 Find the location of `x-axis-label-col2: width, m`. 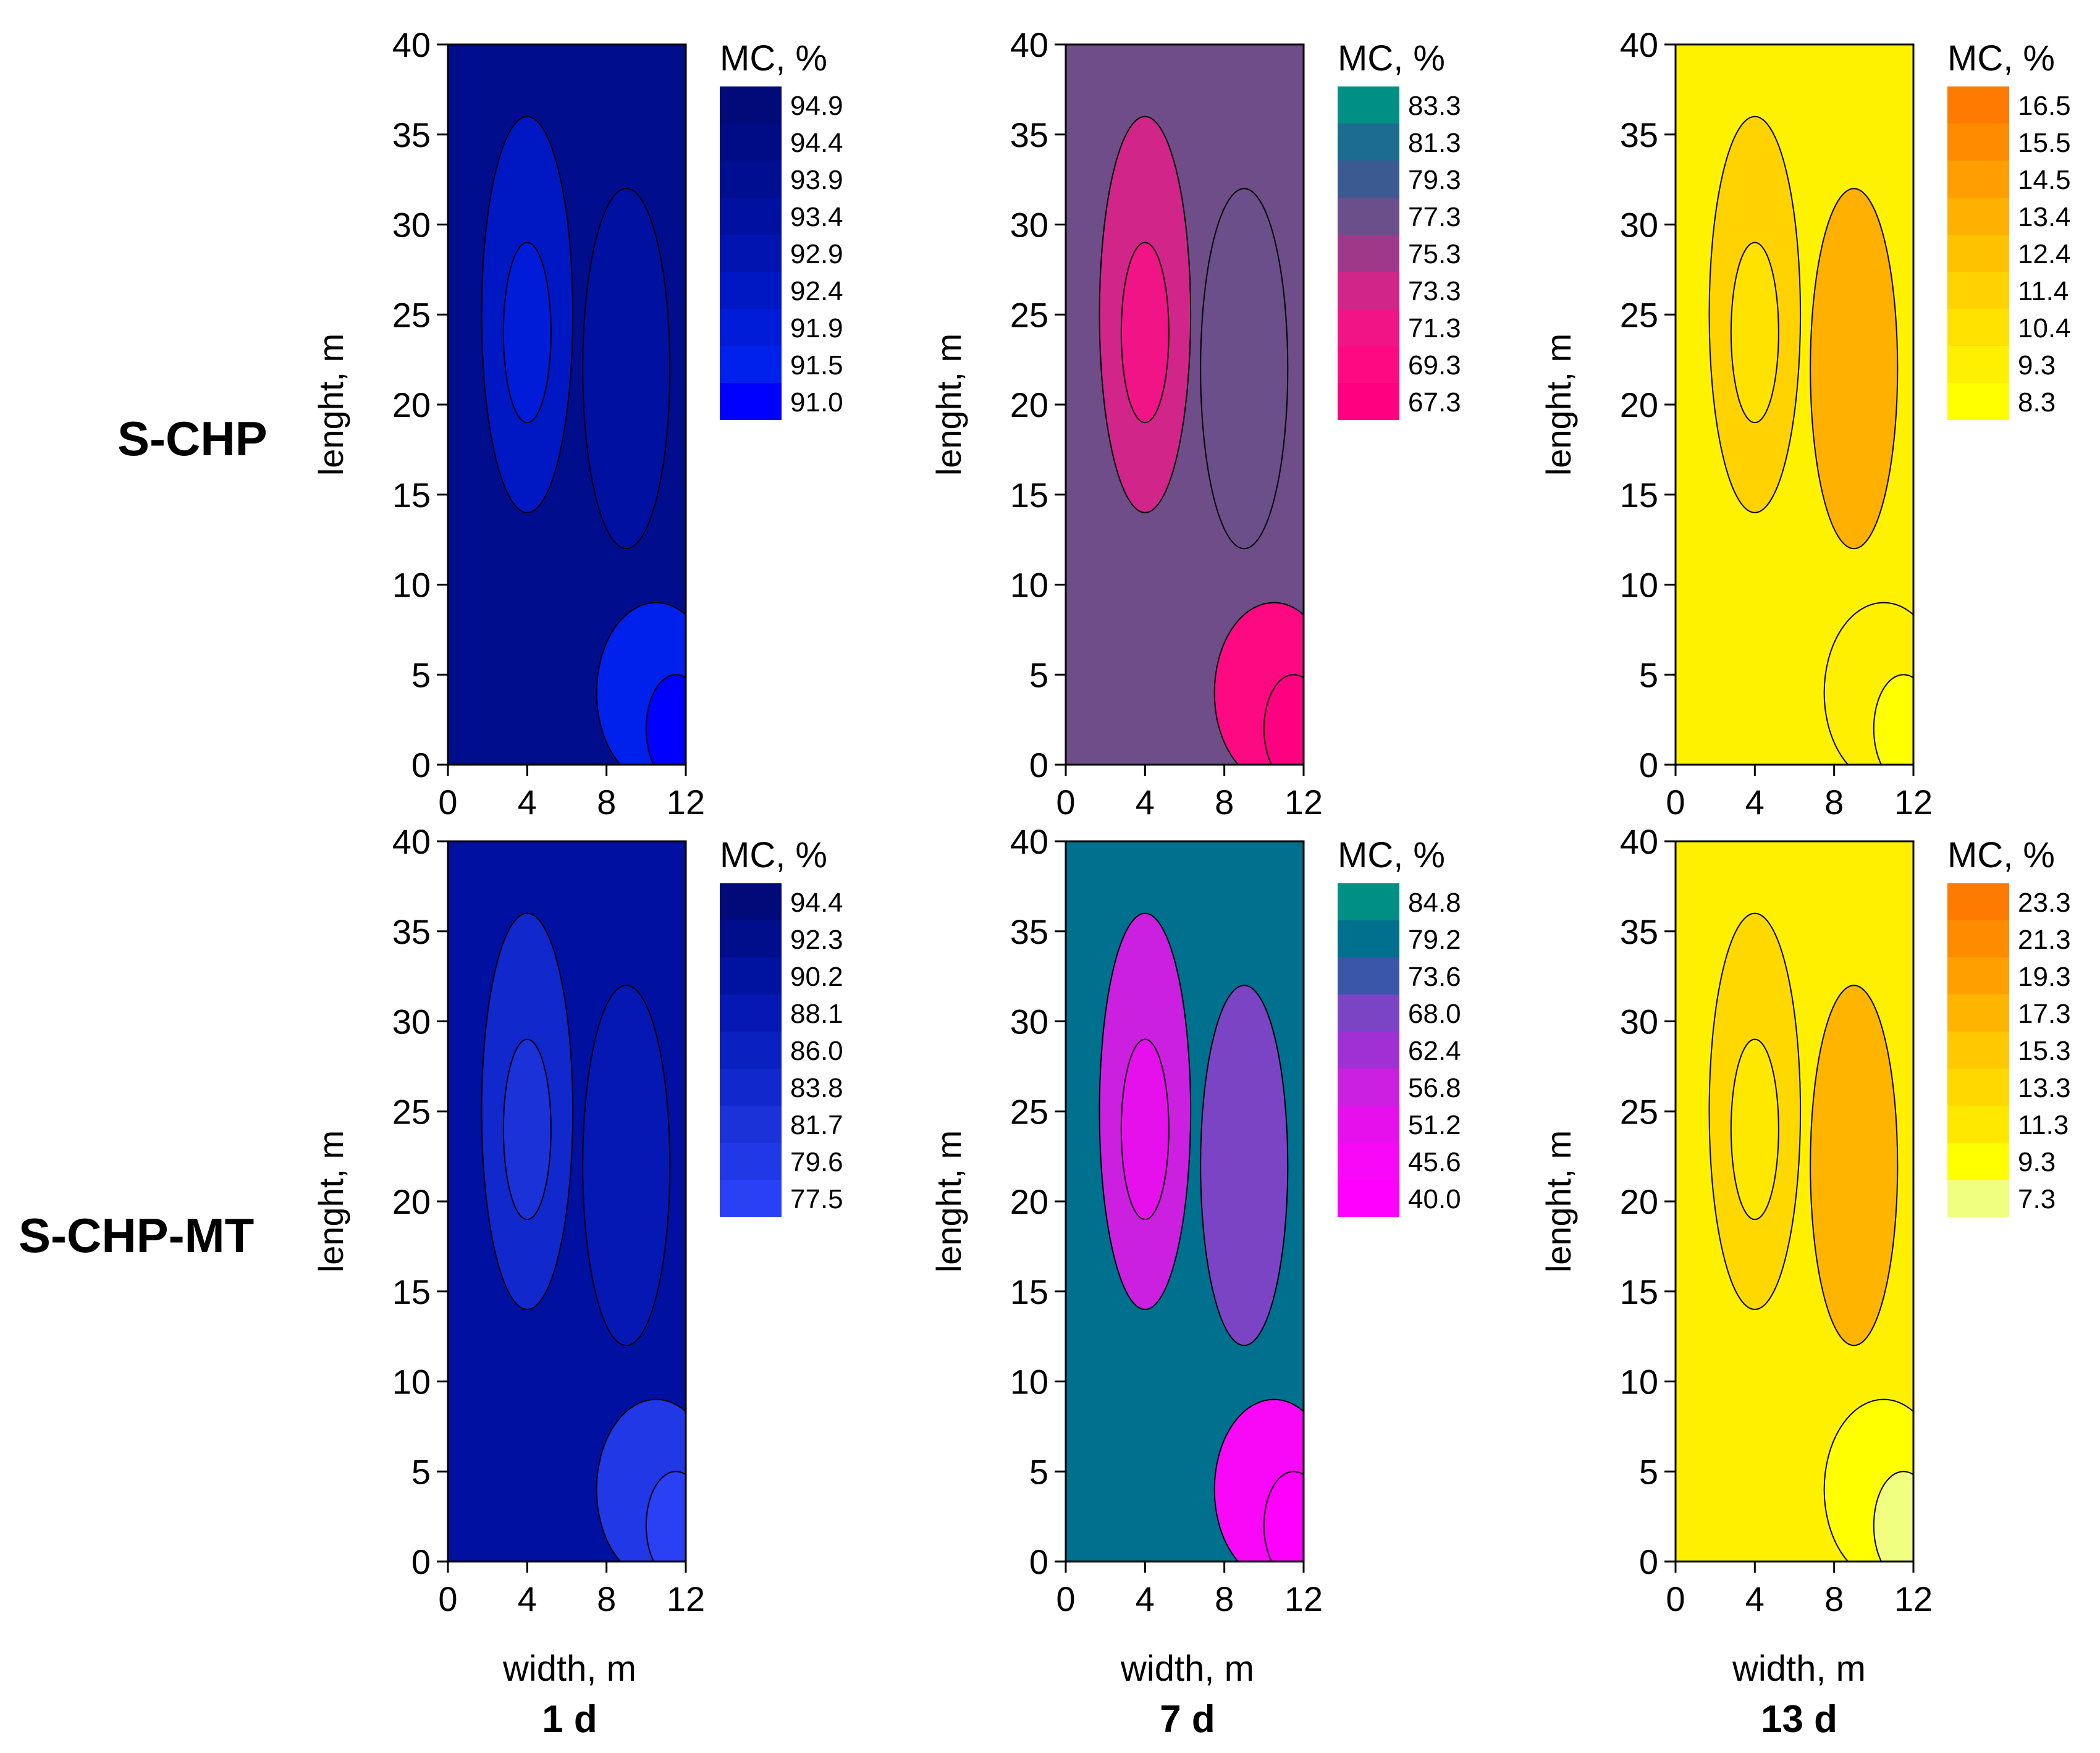

x-axis-label-col2: width, m is located at coordinates (1187, 1669).